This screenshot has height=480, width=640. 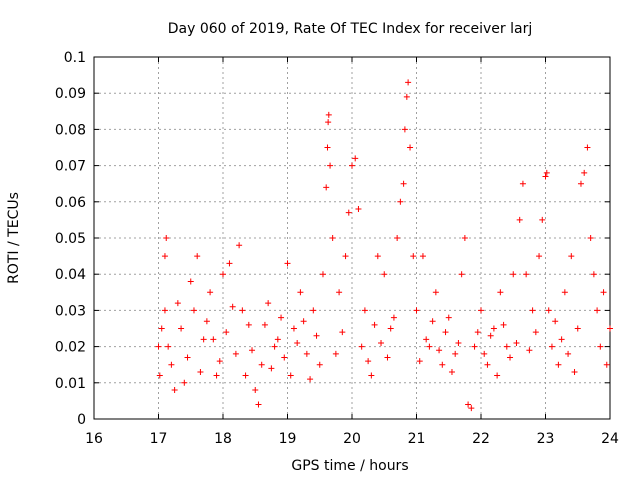 What do you see at coordinates (288, 439) in the screenshot?
I see `x-tick-label: 19` at bounding box center [288, 439].